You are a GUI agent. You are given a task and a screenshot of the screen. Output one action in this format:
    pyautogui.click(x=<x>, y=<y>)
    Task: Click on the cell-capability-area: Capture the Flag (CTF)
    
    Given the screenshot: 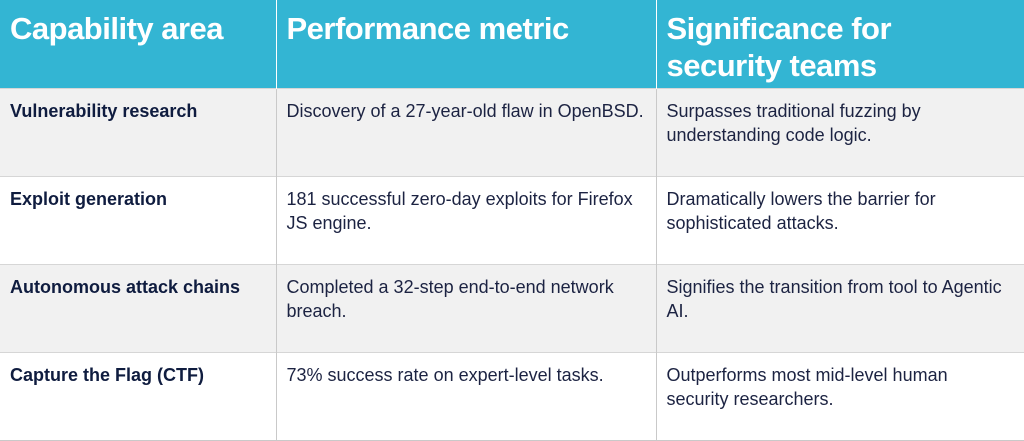 What is the action you would take?
    pyautogui.click(x=138, y=396)
    